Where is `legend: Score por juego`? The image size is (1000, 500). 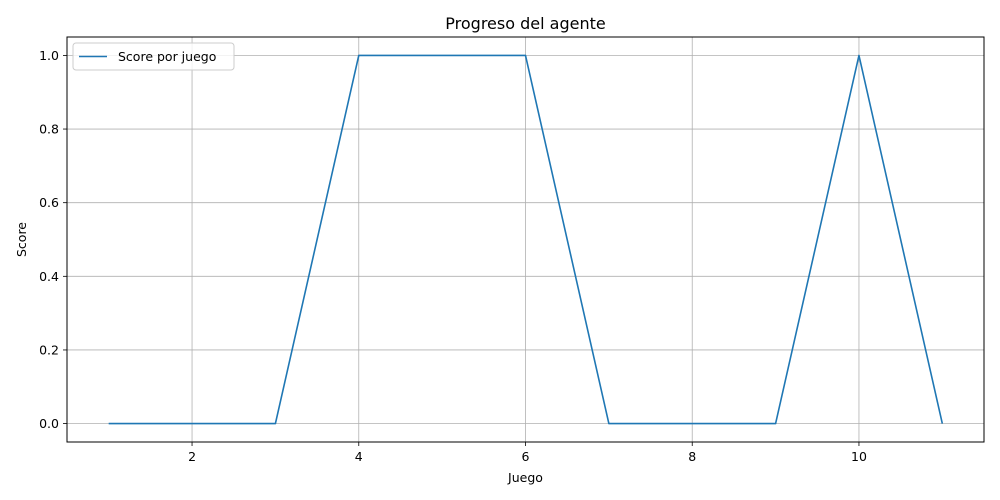
legend: Score por juego is located at coordinates (153, 56).